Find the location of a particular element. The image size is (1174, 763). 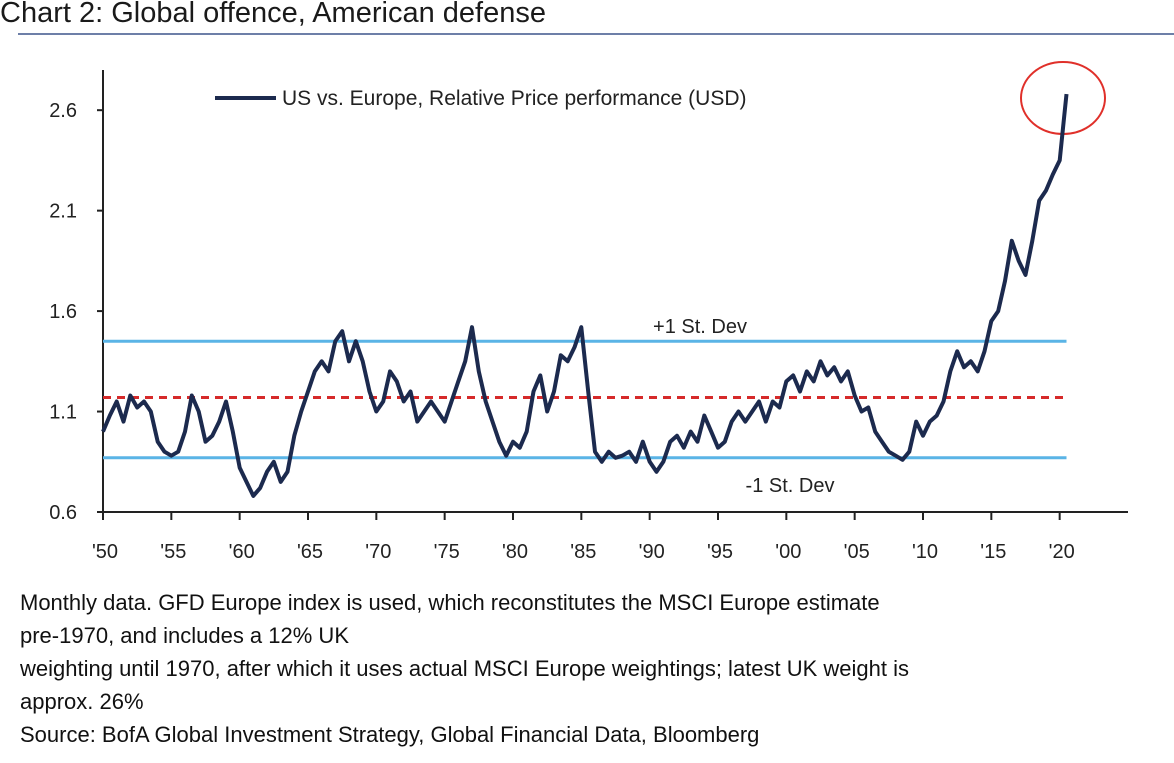

y-tick-label: 2.6 is located at coordinates (63, 111).